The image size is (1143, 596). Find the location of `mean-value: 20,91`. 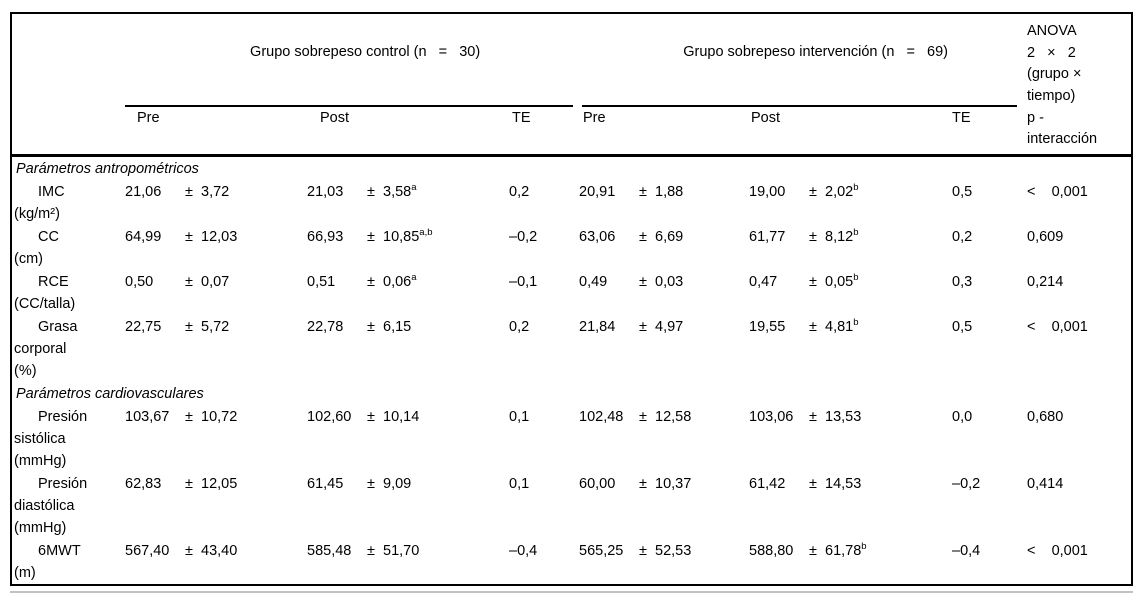

mean-value: 20,91 is located at coordinates (597, 192).